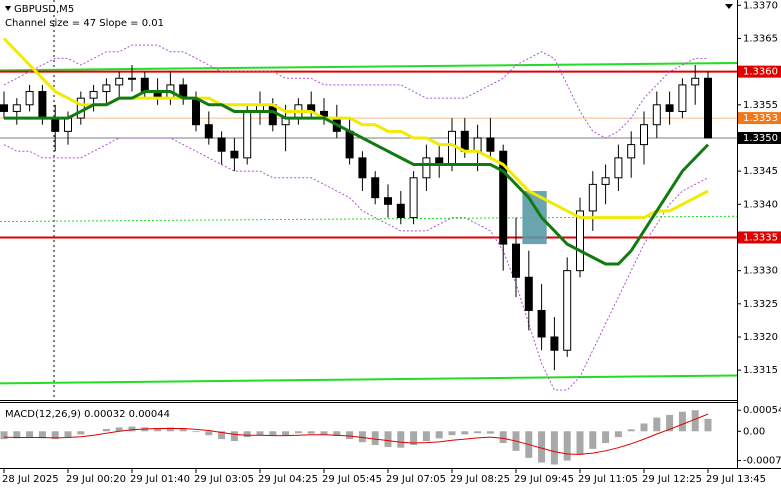 The image size is (781, 489). What do you see at coordinates (160, 479) in the screenshot?
I see `x-tick-label: 29 Jul 01:40` at bounding box center [160, 479].